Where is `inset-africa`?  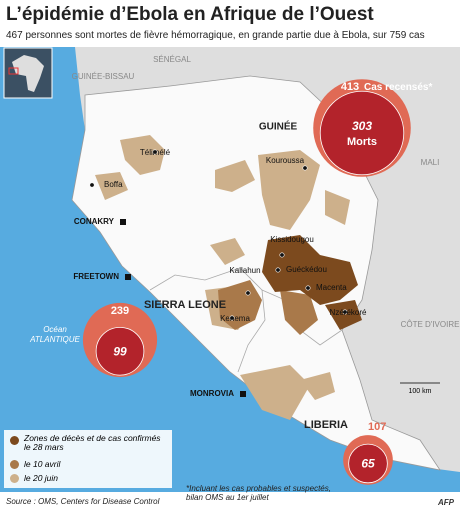 inset-africa is located at coordinates (28, 73).